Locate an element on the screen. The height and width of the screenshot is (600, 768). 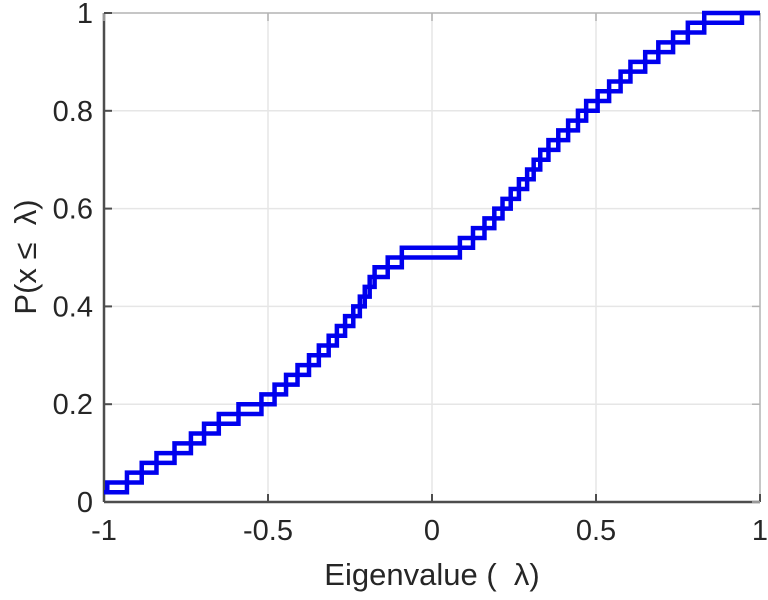
x-tick-label: 0 is located at coordinates (432, 531).